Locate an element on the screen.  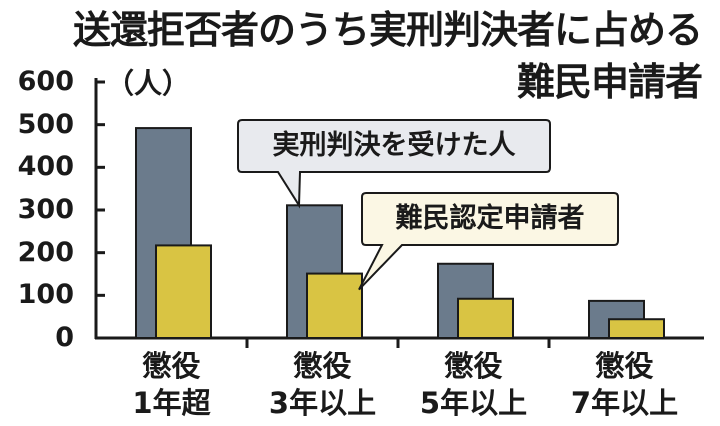
x-category-label: 懲役 1年超 is located at coordinates (172, 385).